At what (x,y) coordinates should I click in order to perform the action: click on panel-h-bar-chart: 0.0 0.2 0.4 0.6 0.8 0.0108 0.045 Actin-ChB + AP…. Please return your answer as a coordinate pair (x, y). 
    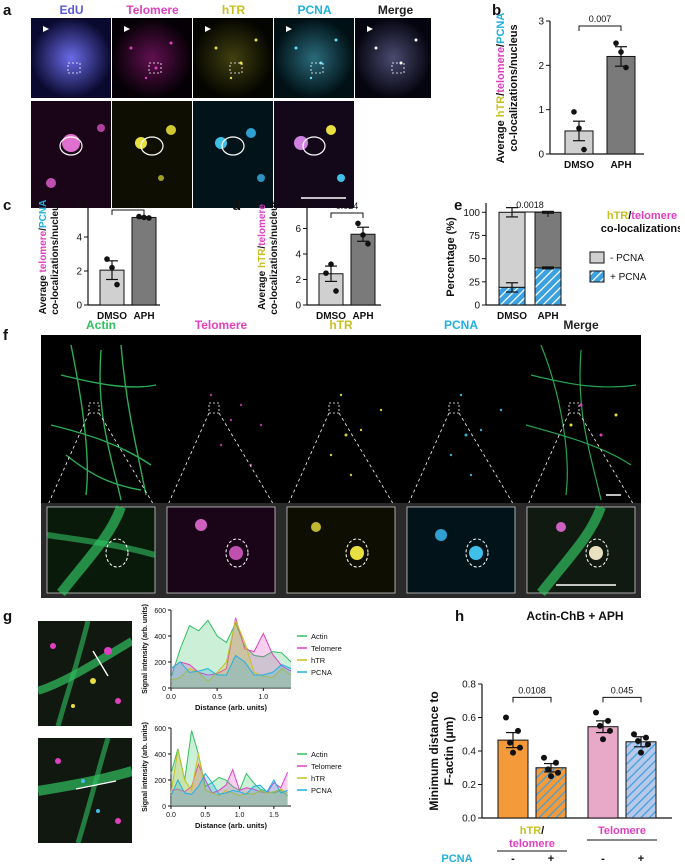
    Looking at the image, I should click on (549, 737).